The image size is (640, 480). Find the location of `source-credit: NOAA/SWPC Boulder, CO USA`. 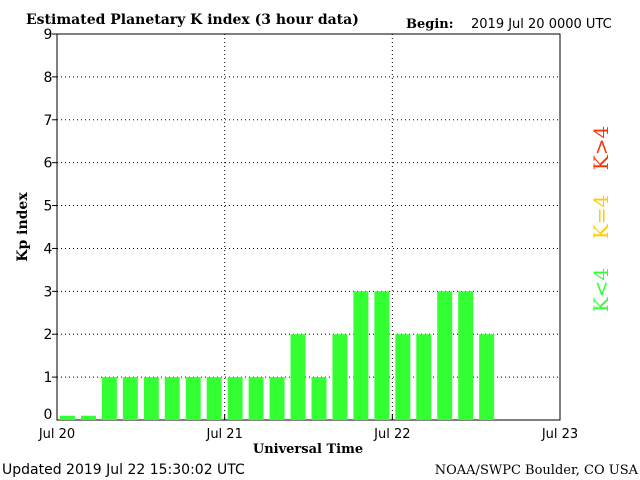

source-credit: NOAA/SWPC Boulder, CO USA is located at coordinates (537, 470).